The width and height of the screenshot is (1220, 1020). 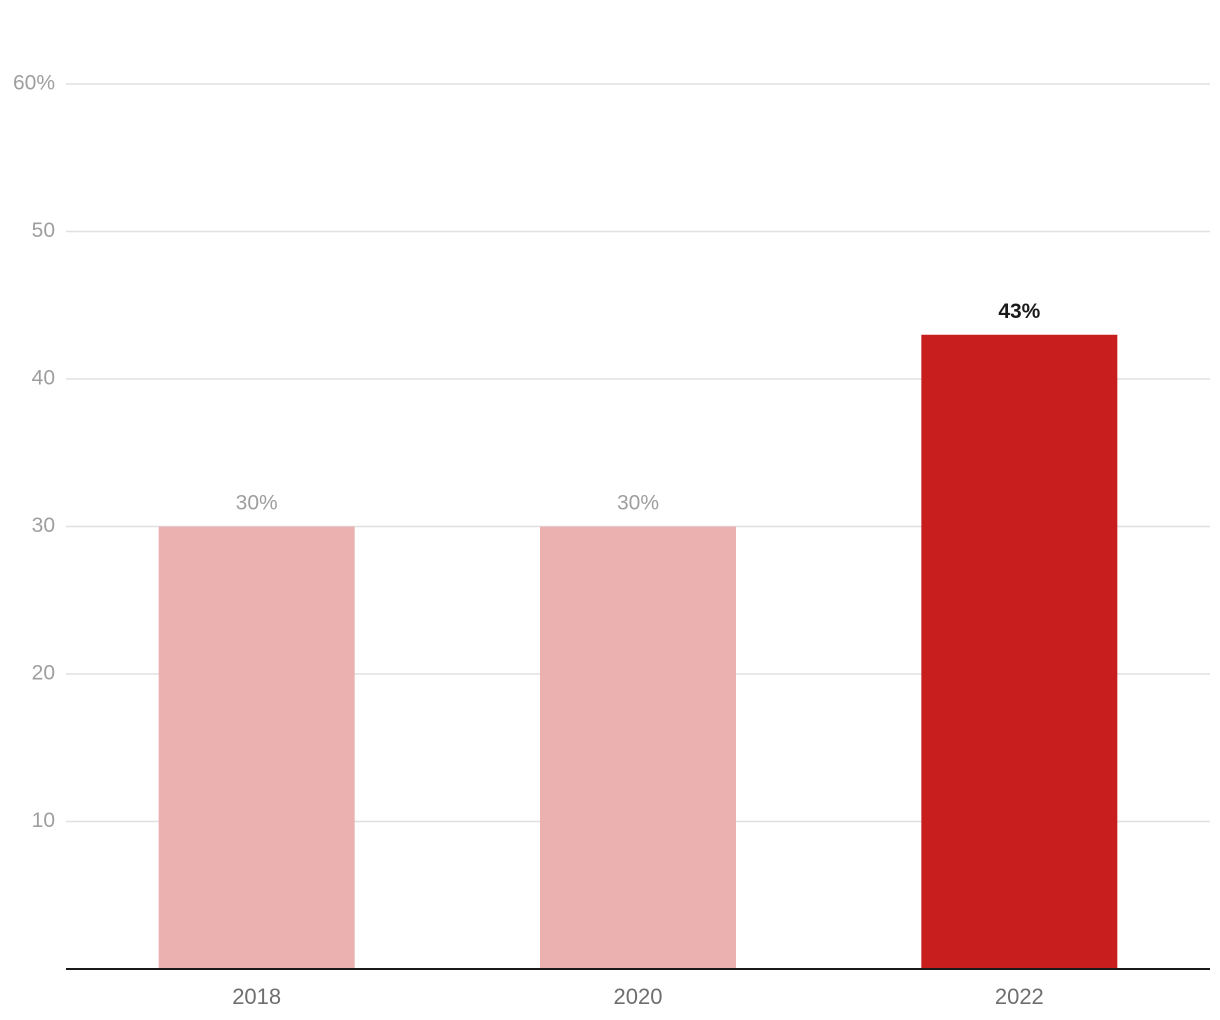 I want to click on bar-2018, so click(x=256, y=747).